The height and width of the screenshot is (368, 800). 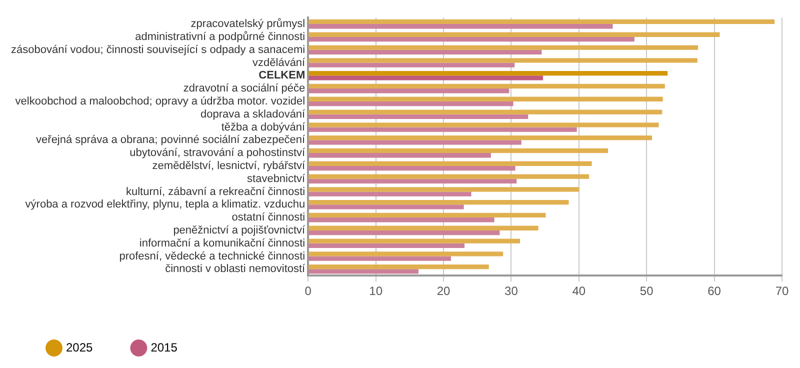 I want to click on y-tick-label: profesní, vědecké a technické činnosti, so click(x=212, y=256).